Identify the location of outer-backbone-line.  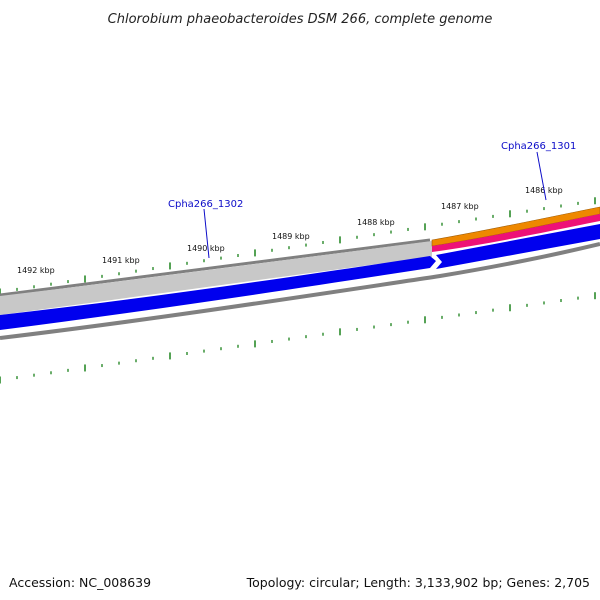
(215, 267).